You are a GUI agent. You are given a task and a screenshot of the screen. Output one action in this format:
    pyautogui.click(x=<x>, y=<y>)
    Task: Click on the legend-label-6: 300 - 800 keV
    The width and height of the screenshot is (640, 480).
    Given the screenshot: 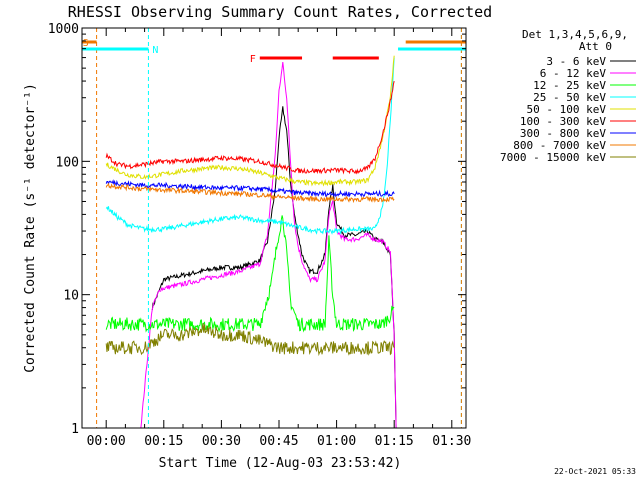 What is the action you would take?
    pyautogui.click(x=563, y=133)
    